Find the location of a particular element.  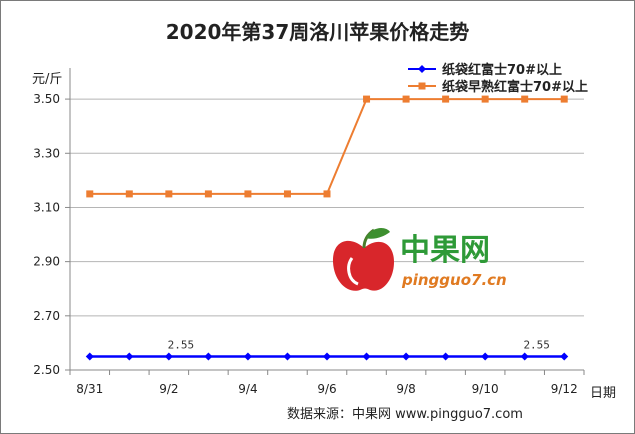

y-tick-label: 3.50 is located at coordinates (46, 99).